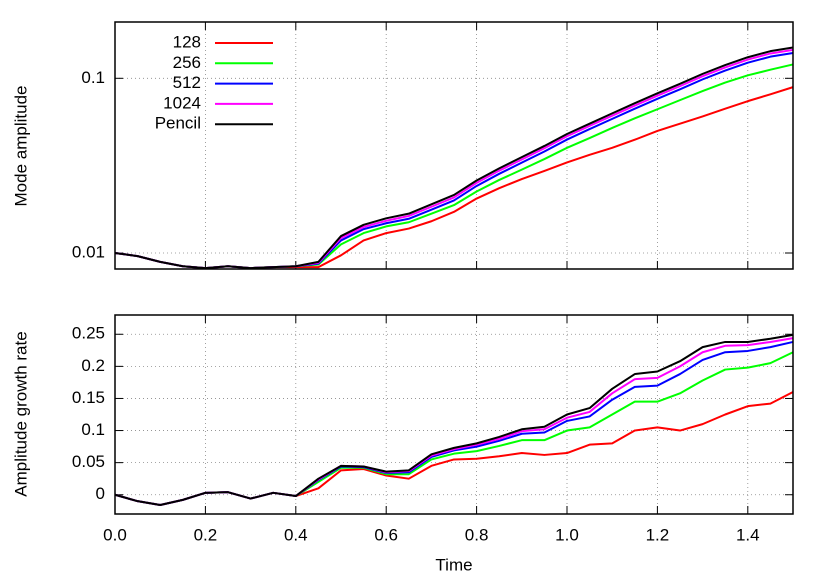 The height and width of the screenshot is (581, 830). I want to click on x-tick-label: 0.8, so click(477, 534).